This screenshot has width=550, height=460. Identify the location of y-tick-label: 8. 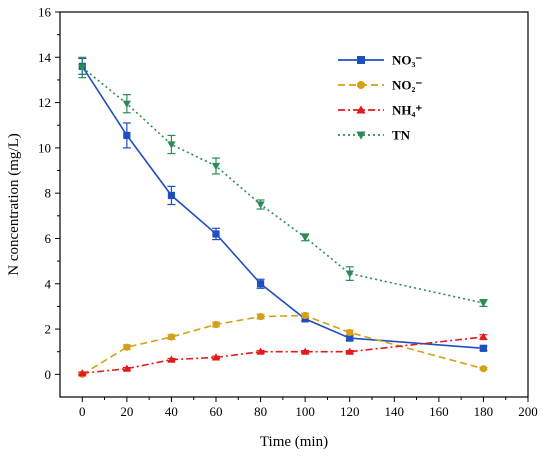
(48, 193).